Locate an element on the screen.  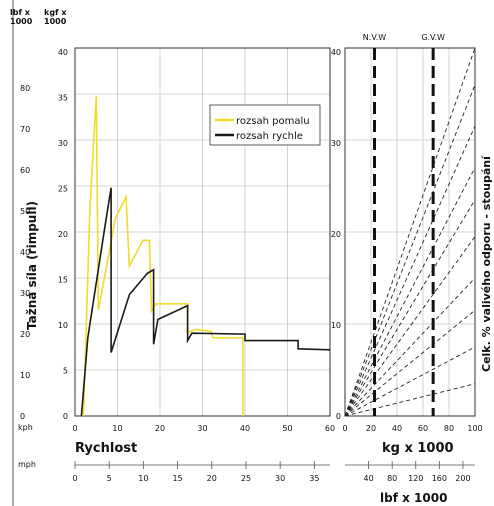
right-x-axis-title-lbf: lbf x 1000 is located at coordinates (413, 498).